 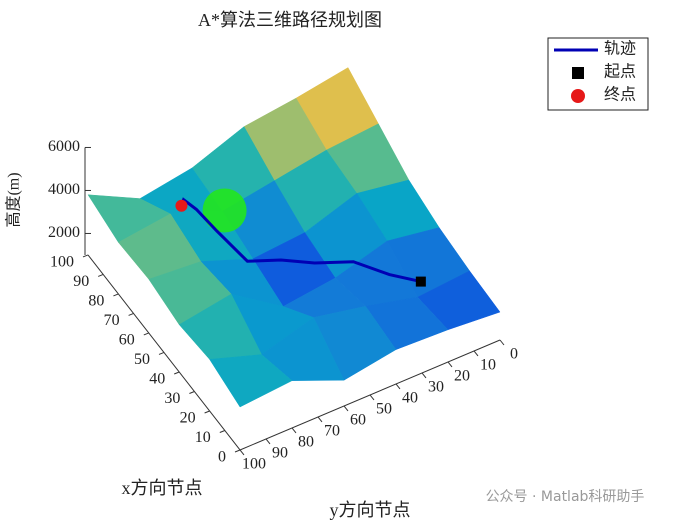 What do you see at coordinates (620, 72) in the screenshot?
I see `legend-label: 起点` at bounding box center [620, 72].